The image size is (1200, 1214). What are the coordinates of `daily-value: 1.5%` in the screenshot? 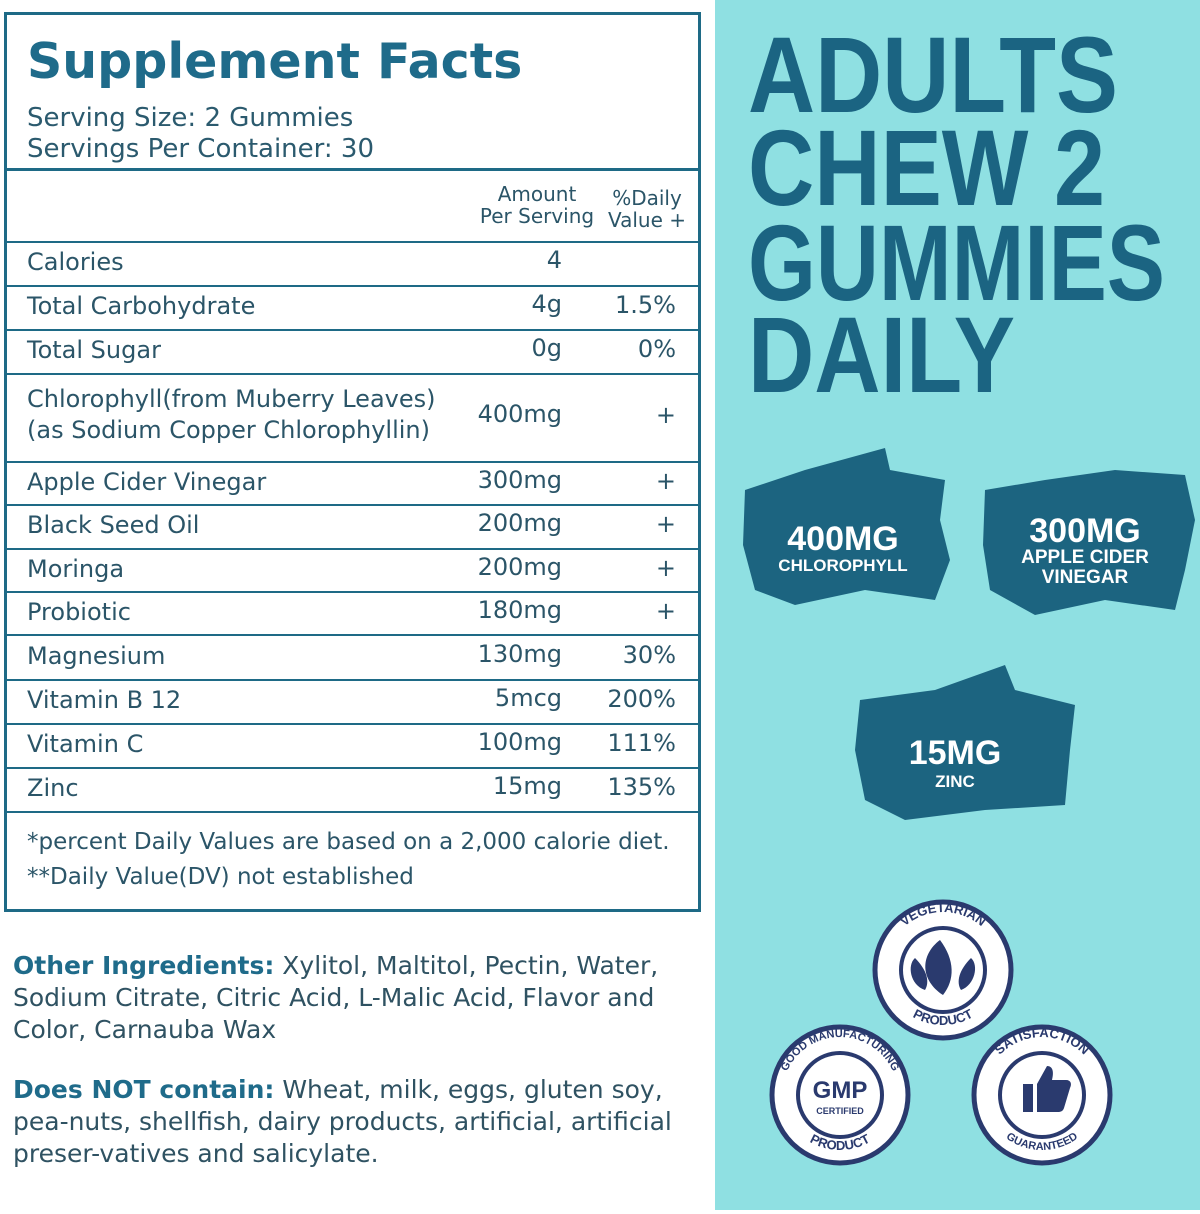 It's located at (645, 305).